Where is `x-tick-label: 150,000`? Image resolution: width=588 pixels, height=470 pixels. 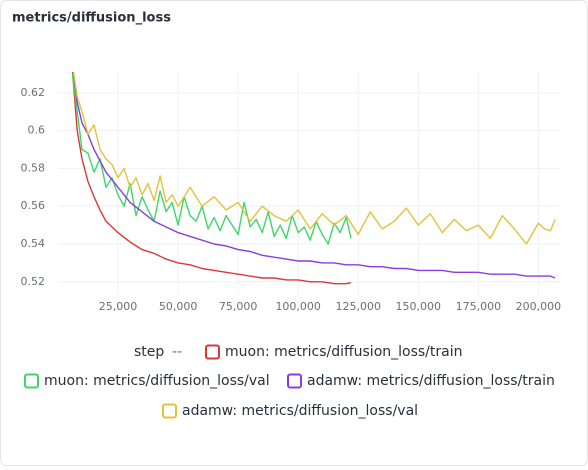
x-tick-label: 150,000 is located at coordinates (419, 306).